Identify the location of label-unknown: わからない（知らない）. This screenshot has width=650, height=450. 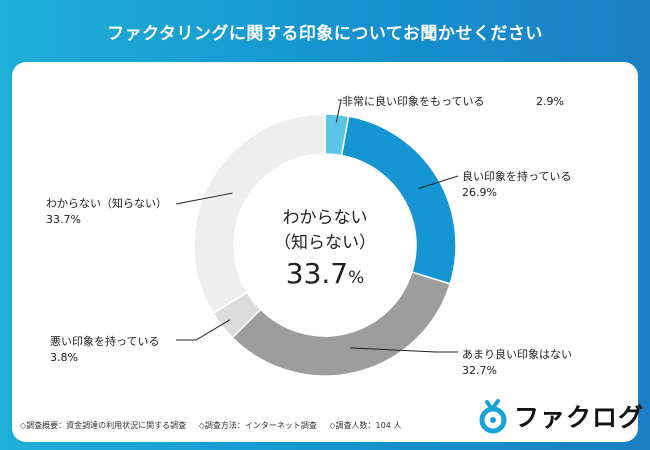
(106, 203).